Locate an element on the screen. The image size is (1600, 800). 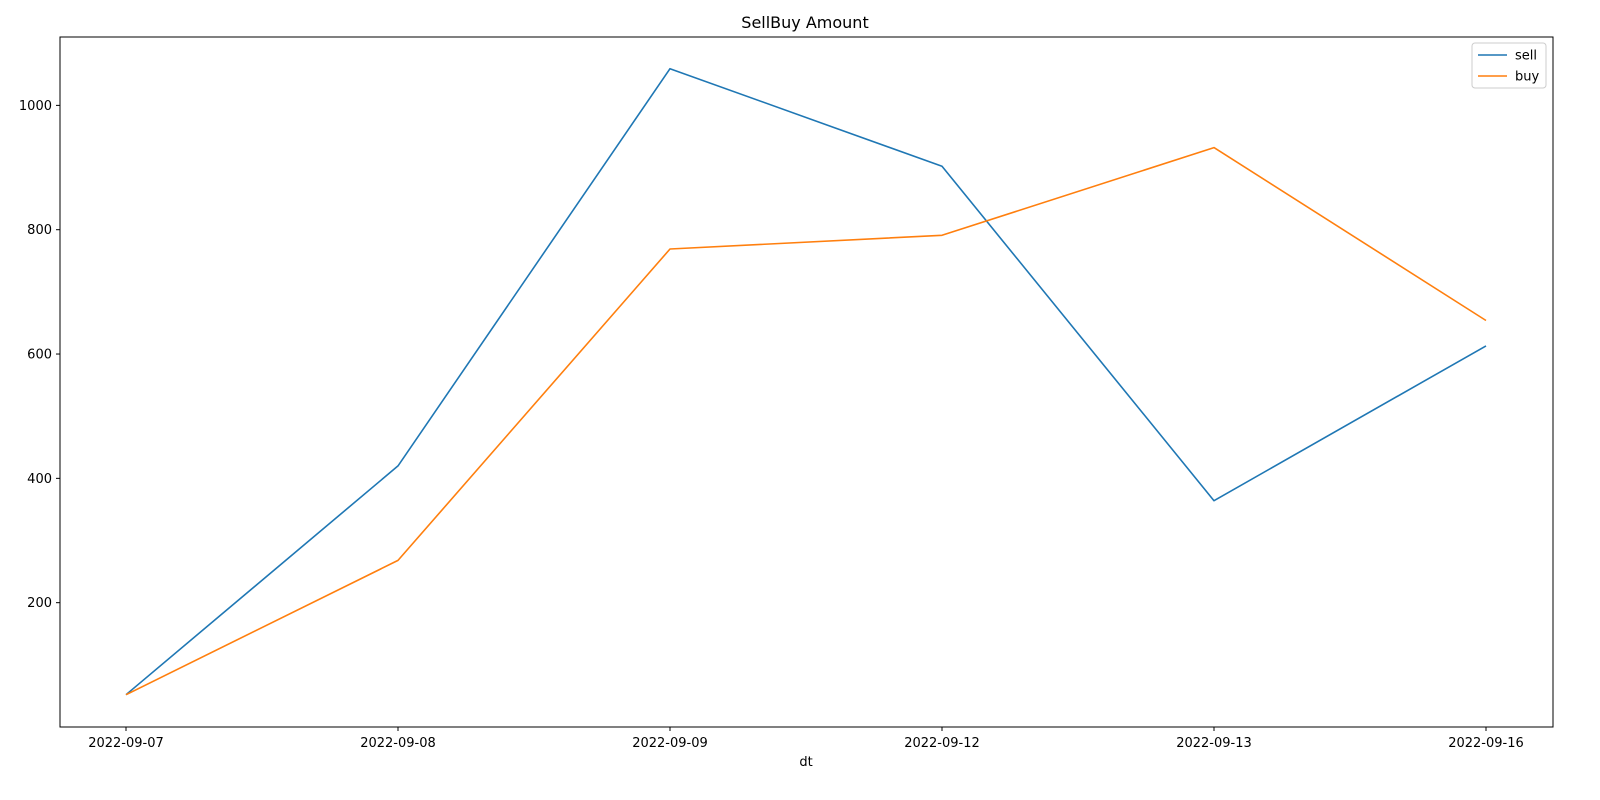
x-tick-label: 2022-09-09 is located at coordinates (670, 743).